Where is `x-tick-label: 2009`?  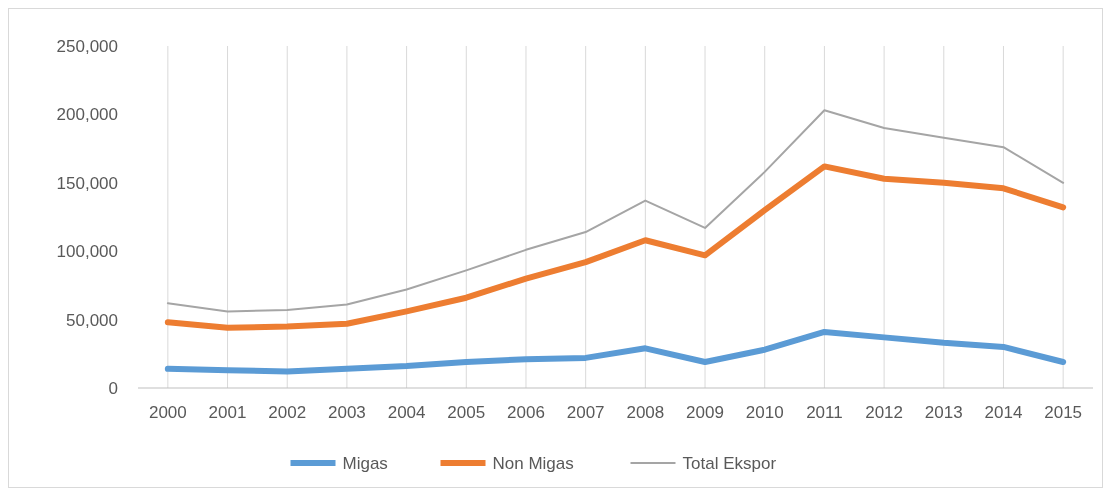
x-tick-label: 2009 is located at coordinates (705, 412).